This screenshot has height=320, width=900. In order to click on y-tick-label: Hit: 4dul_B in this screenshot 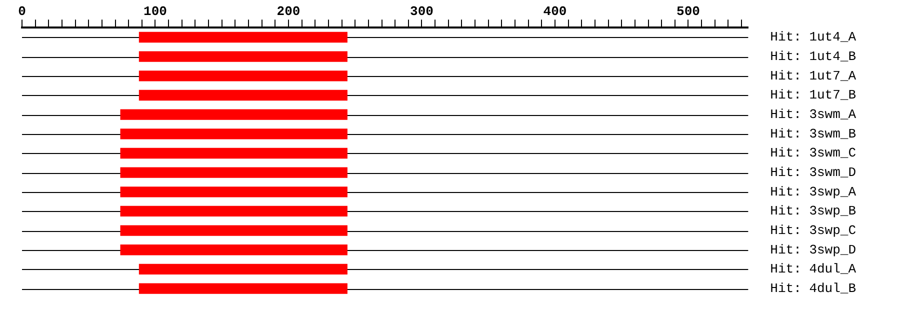, I will do `click(813, 288)`.